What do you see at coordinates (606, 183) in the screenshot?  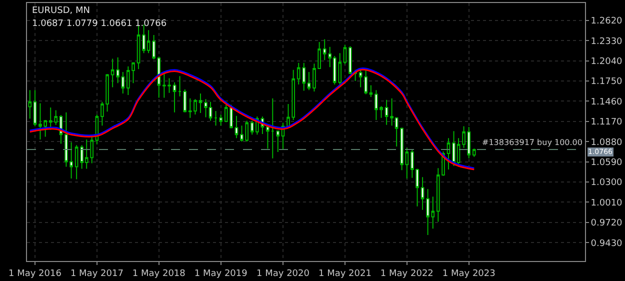 I see `y-tick-label: 1.0300` at bounding box center [606, 183].